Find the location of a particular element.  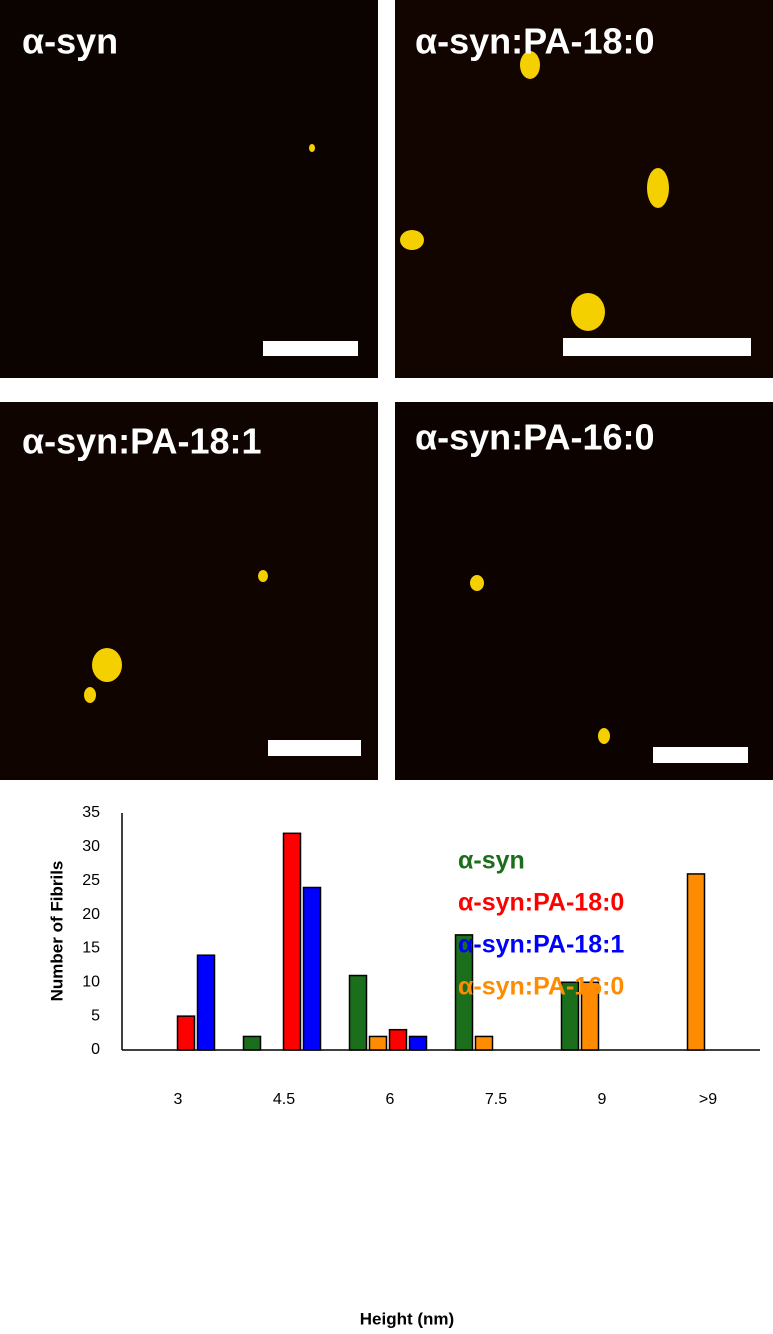

y-tick-label: 20 is located at coordinates (91, 914).